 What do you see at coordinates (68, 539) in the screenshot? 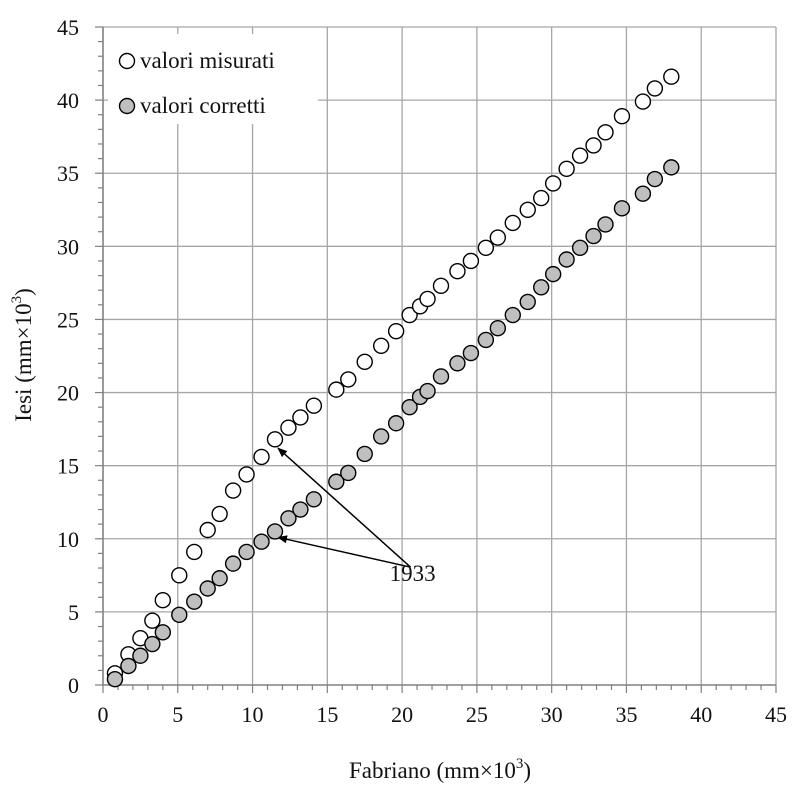
I see `y-tick-label: 10` at bounding box center [68, 539].